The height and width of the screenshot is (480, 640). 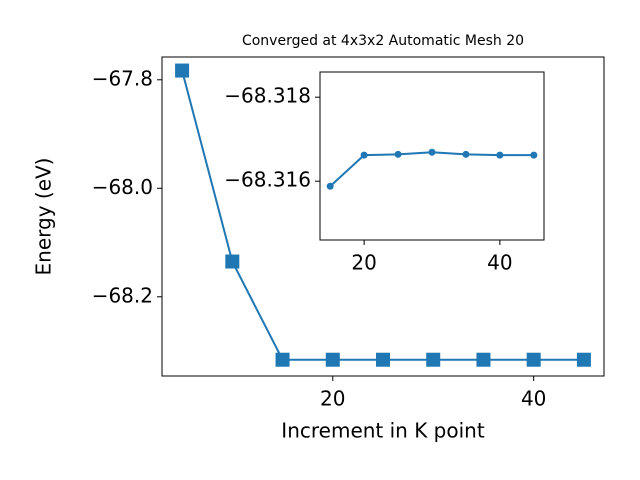 What do you see at coordinates (383, 431) in the screenshot?
I see `x-axis-label: Increment in K point` at bounding box center [383, 431].